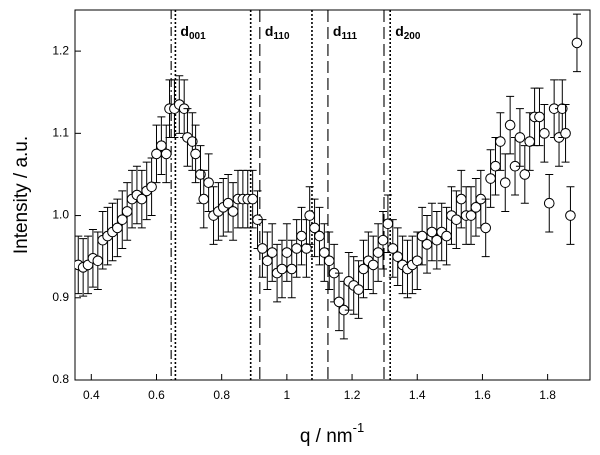  I want to click on x-tick-label: 1.4, so click(417, 395).